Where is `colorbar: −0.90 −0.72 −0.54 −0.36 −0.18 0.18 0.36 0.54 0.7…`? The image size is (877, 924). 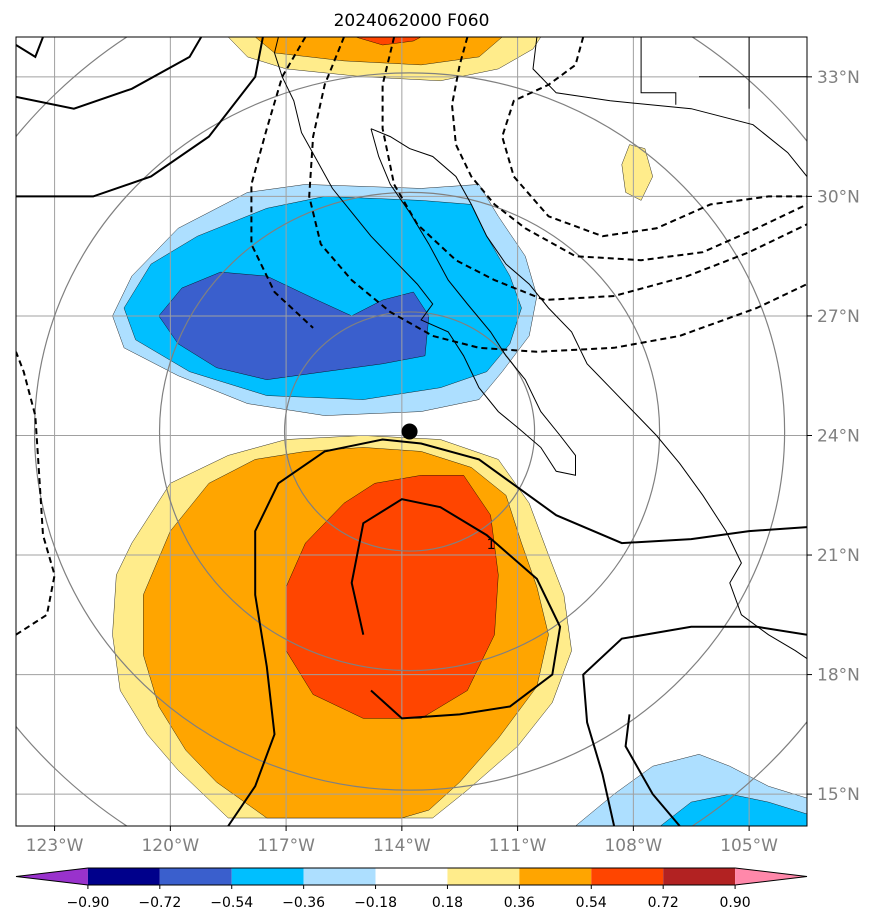 colorbar: −0.90 −0.72 −0.54 −0.36 −0.18 0.18 0.36 0.54 0.7… is located at coordinates (411, 889).